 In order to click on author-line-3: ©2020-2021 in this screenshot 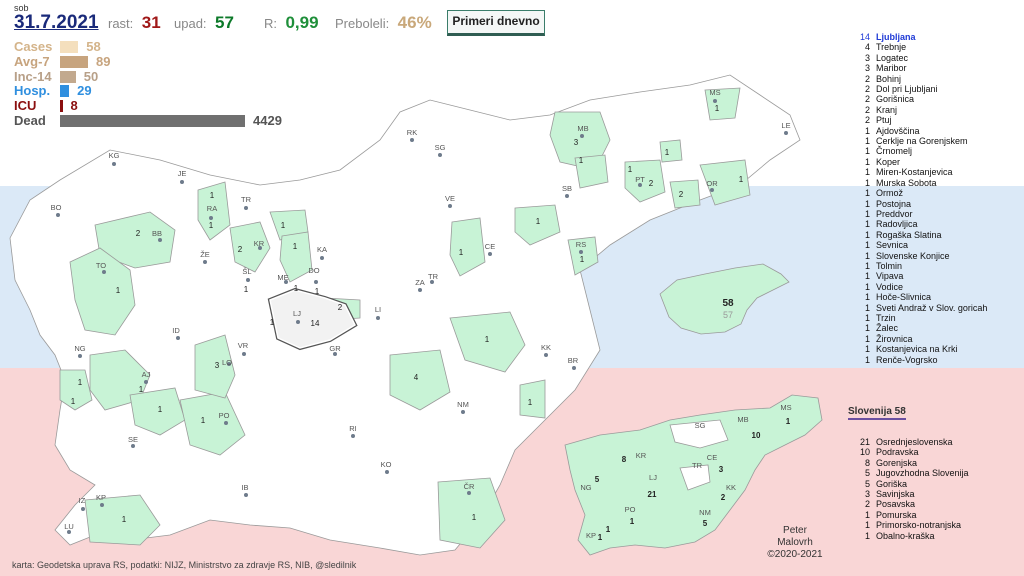, I will do `click(795, 554)`.